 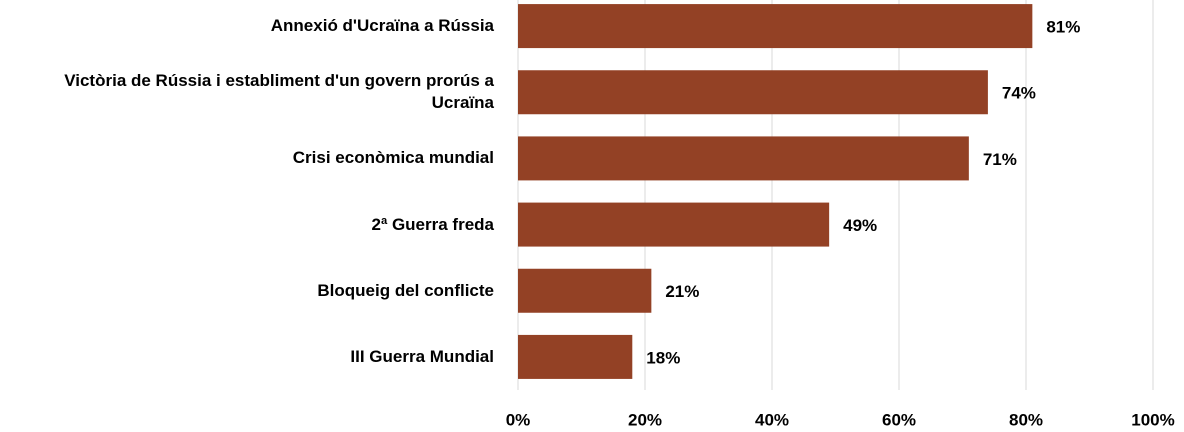 I want to click on value-label: 21%, so click(x=682, y=291).